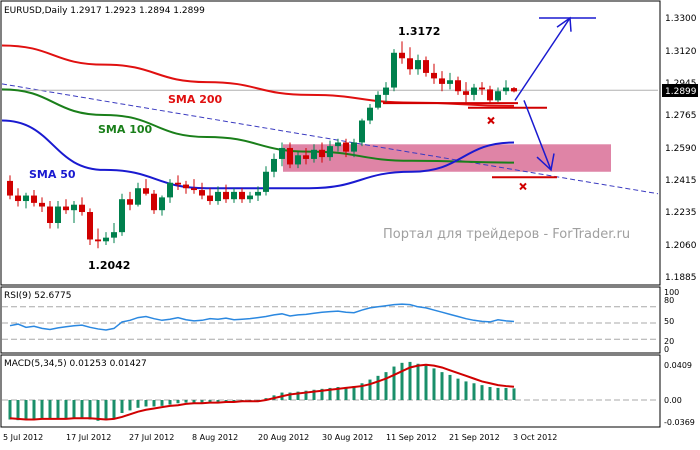 The width and height of the screenshot is (700, 450). I want to click on macd-layer, so click(330, 391).